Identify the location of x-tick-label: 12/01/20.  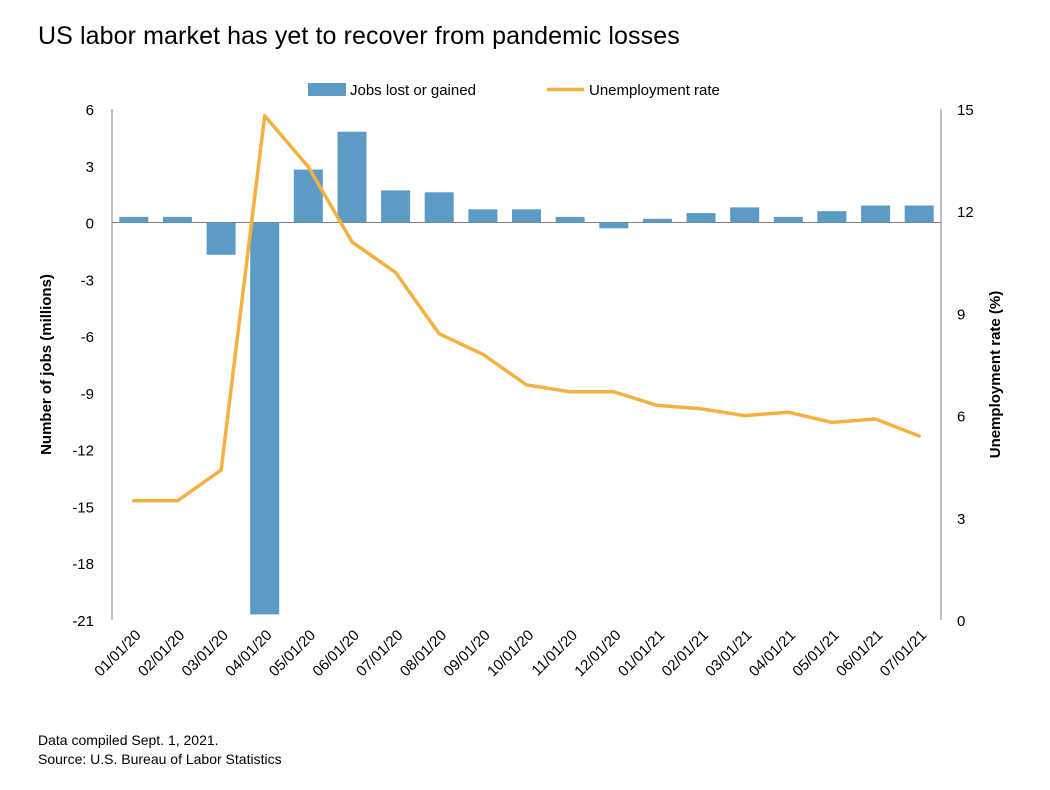
(597, 653).